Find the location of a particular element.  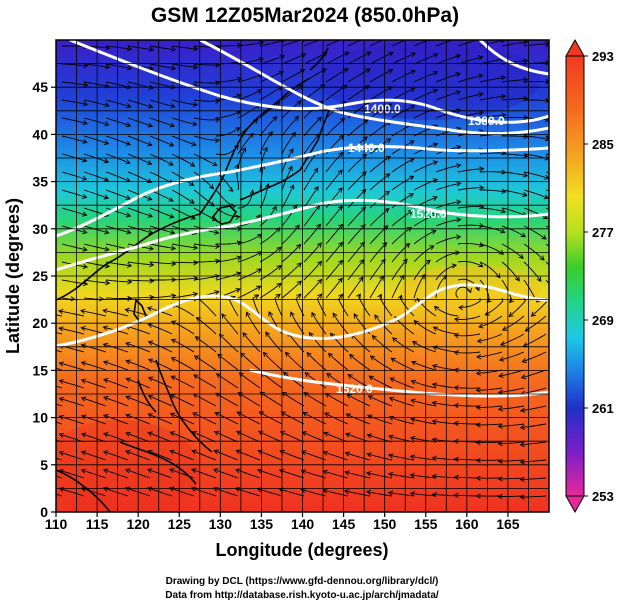

contour-label: 1440.0 is located at coordinates (366, 148).